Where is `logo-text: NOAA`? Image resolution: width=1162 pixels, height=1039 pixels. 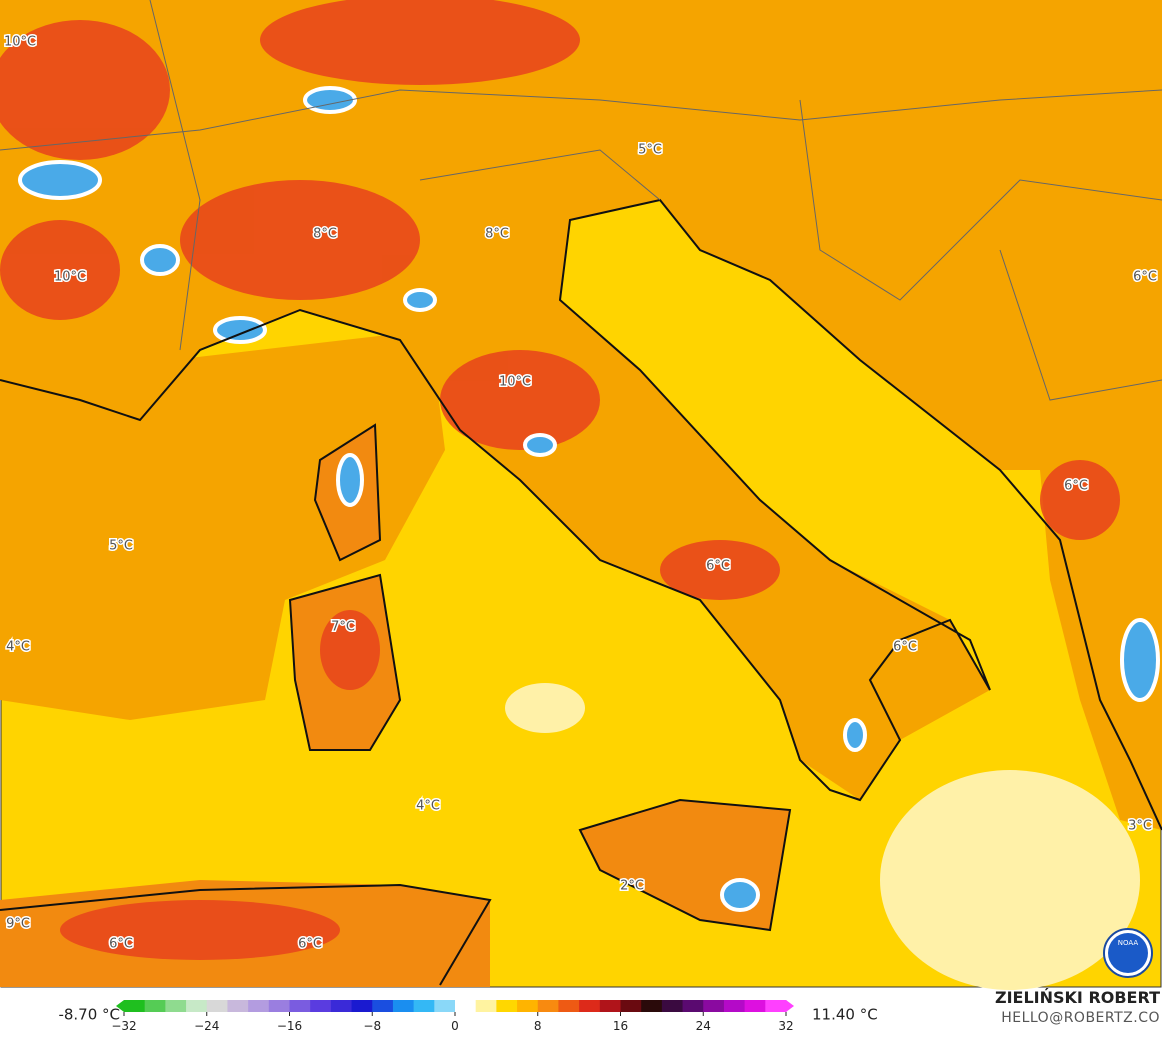 logo-text: NOAA is located at coordinates (1128, 943).